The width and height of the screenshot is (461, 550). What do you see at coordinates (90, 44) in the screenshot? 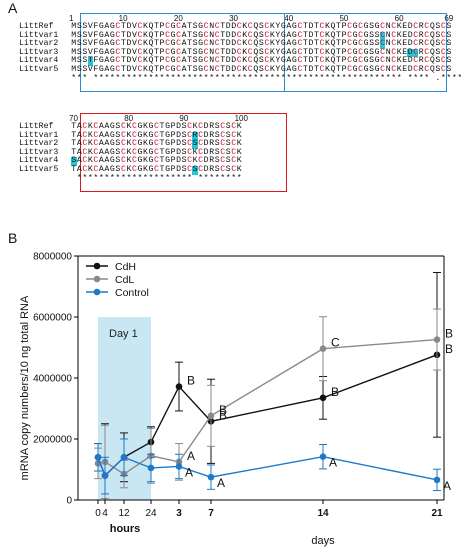
I see `residue: V` at bounding box center [90, 44].